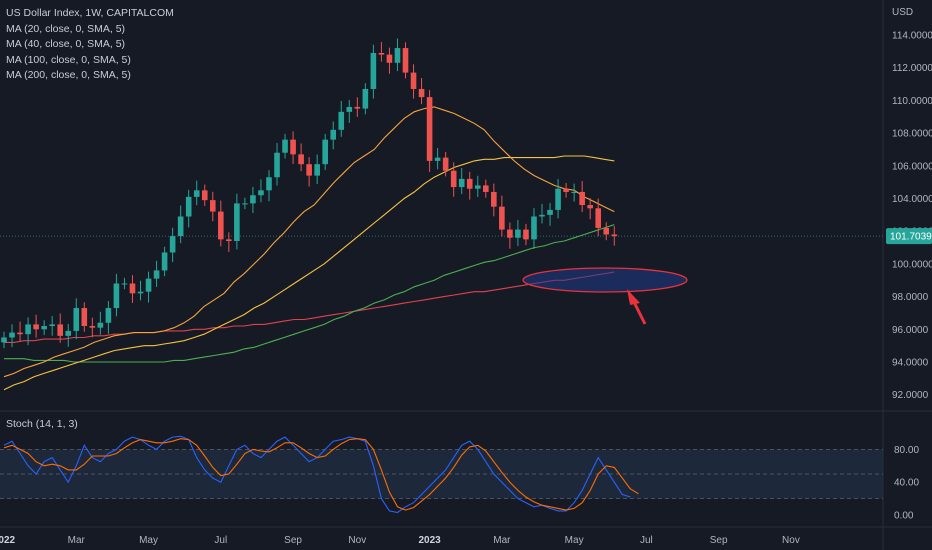 This screenshot has height=550, width=932. I want to click on last-price-badge, so click(909, 236).